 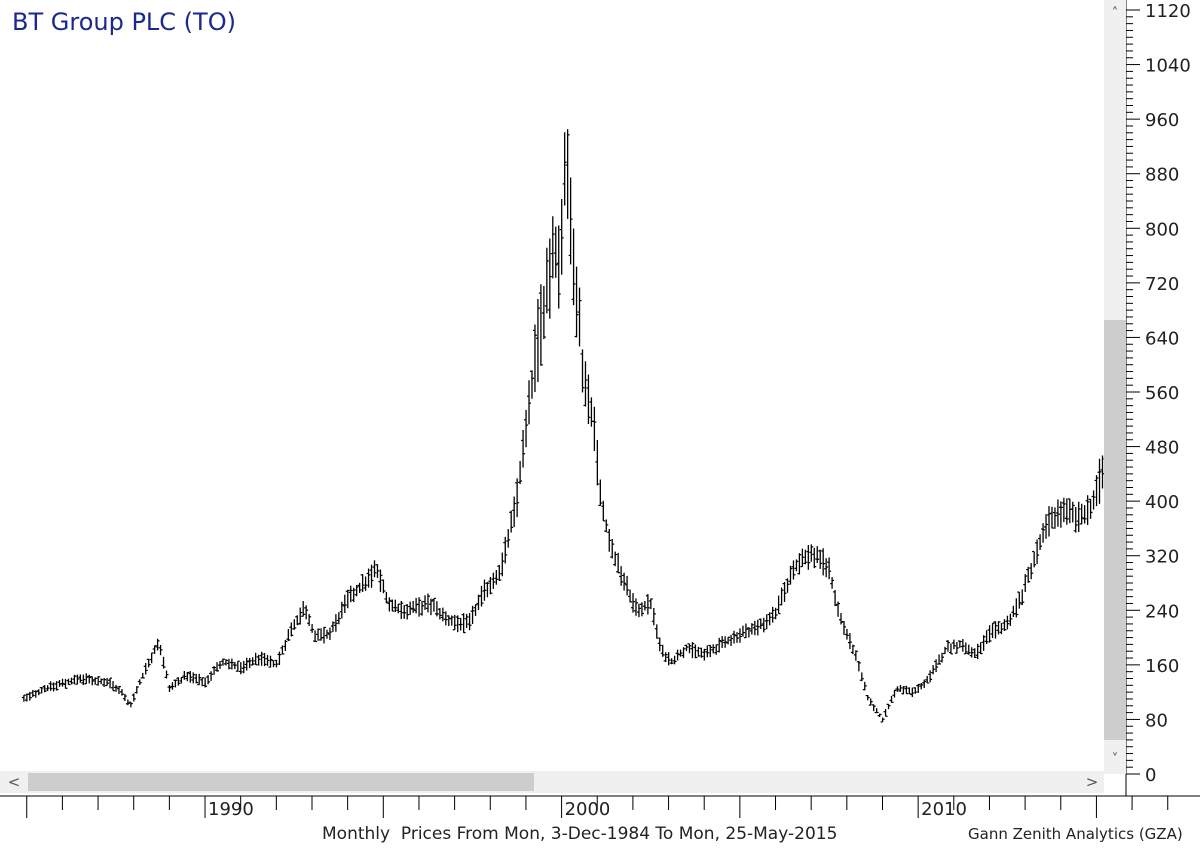 I want to click on horizontal-scroll-thumb, so click(x=281, y=782).